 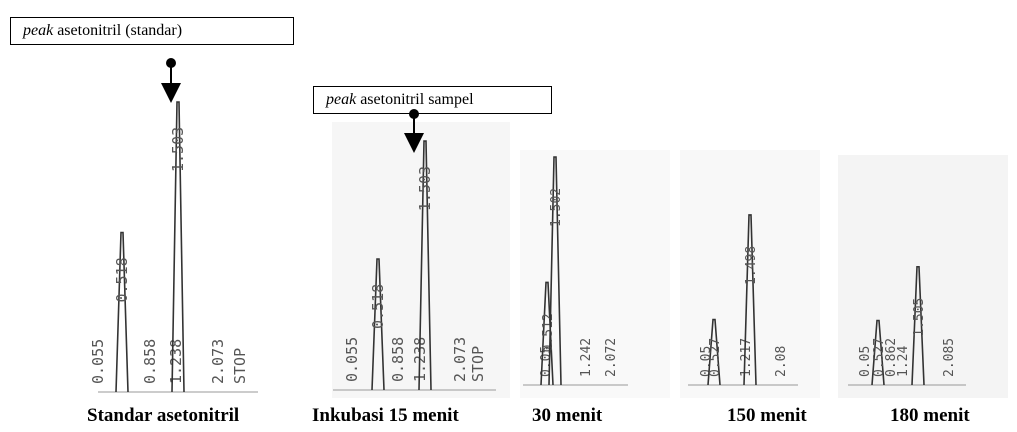 What do you see at coordinates (548, 332) in the screenshot?
I see `retention-label: 0.512` at bounding box center [548, 332].